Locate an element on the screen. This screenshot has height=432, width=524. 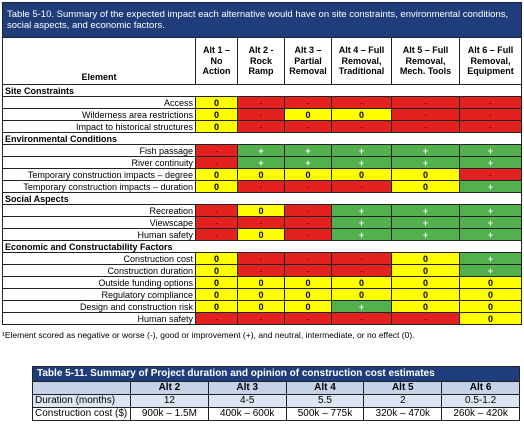
column-header: Alt 5 is located at coordinates (403, 388).